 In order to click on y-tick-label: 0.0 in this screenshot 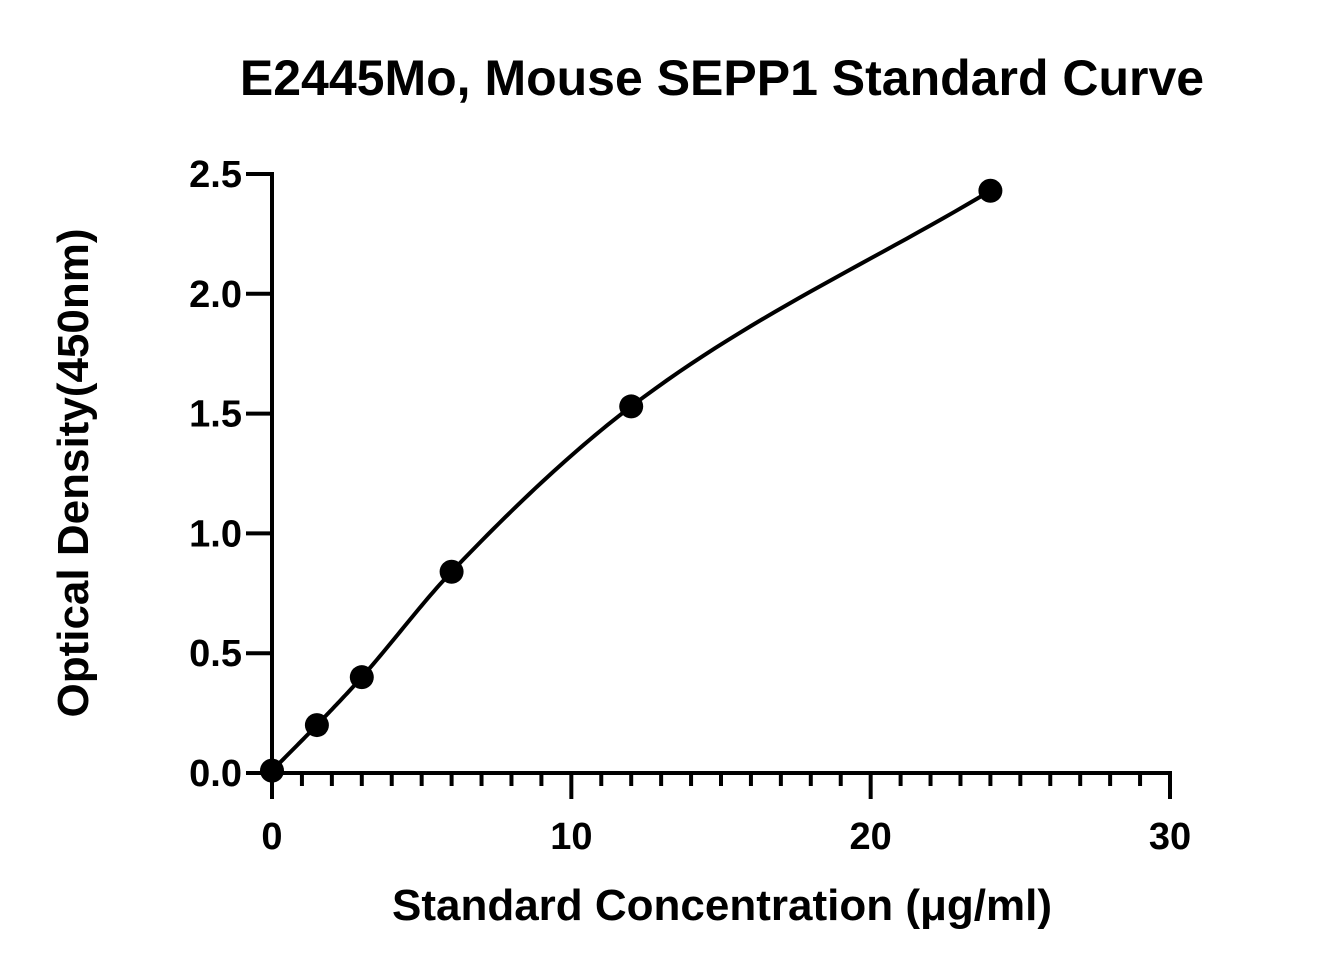, I will do `click(215, 774)`.